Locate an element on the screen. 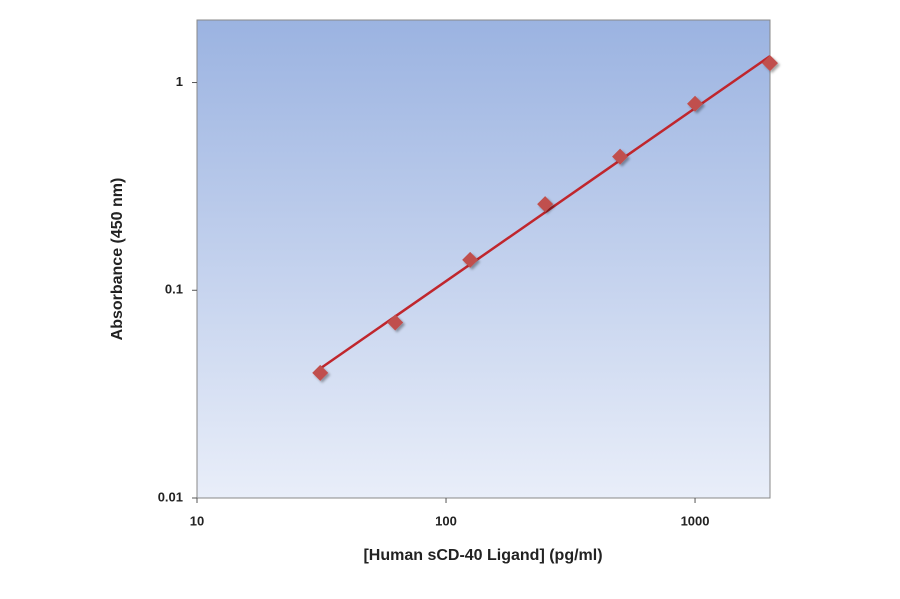 The height and width of the screenshot is (599, 900). x-tick-label: 10 is located at coordinates (197, 520).